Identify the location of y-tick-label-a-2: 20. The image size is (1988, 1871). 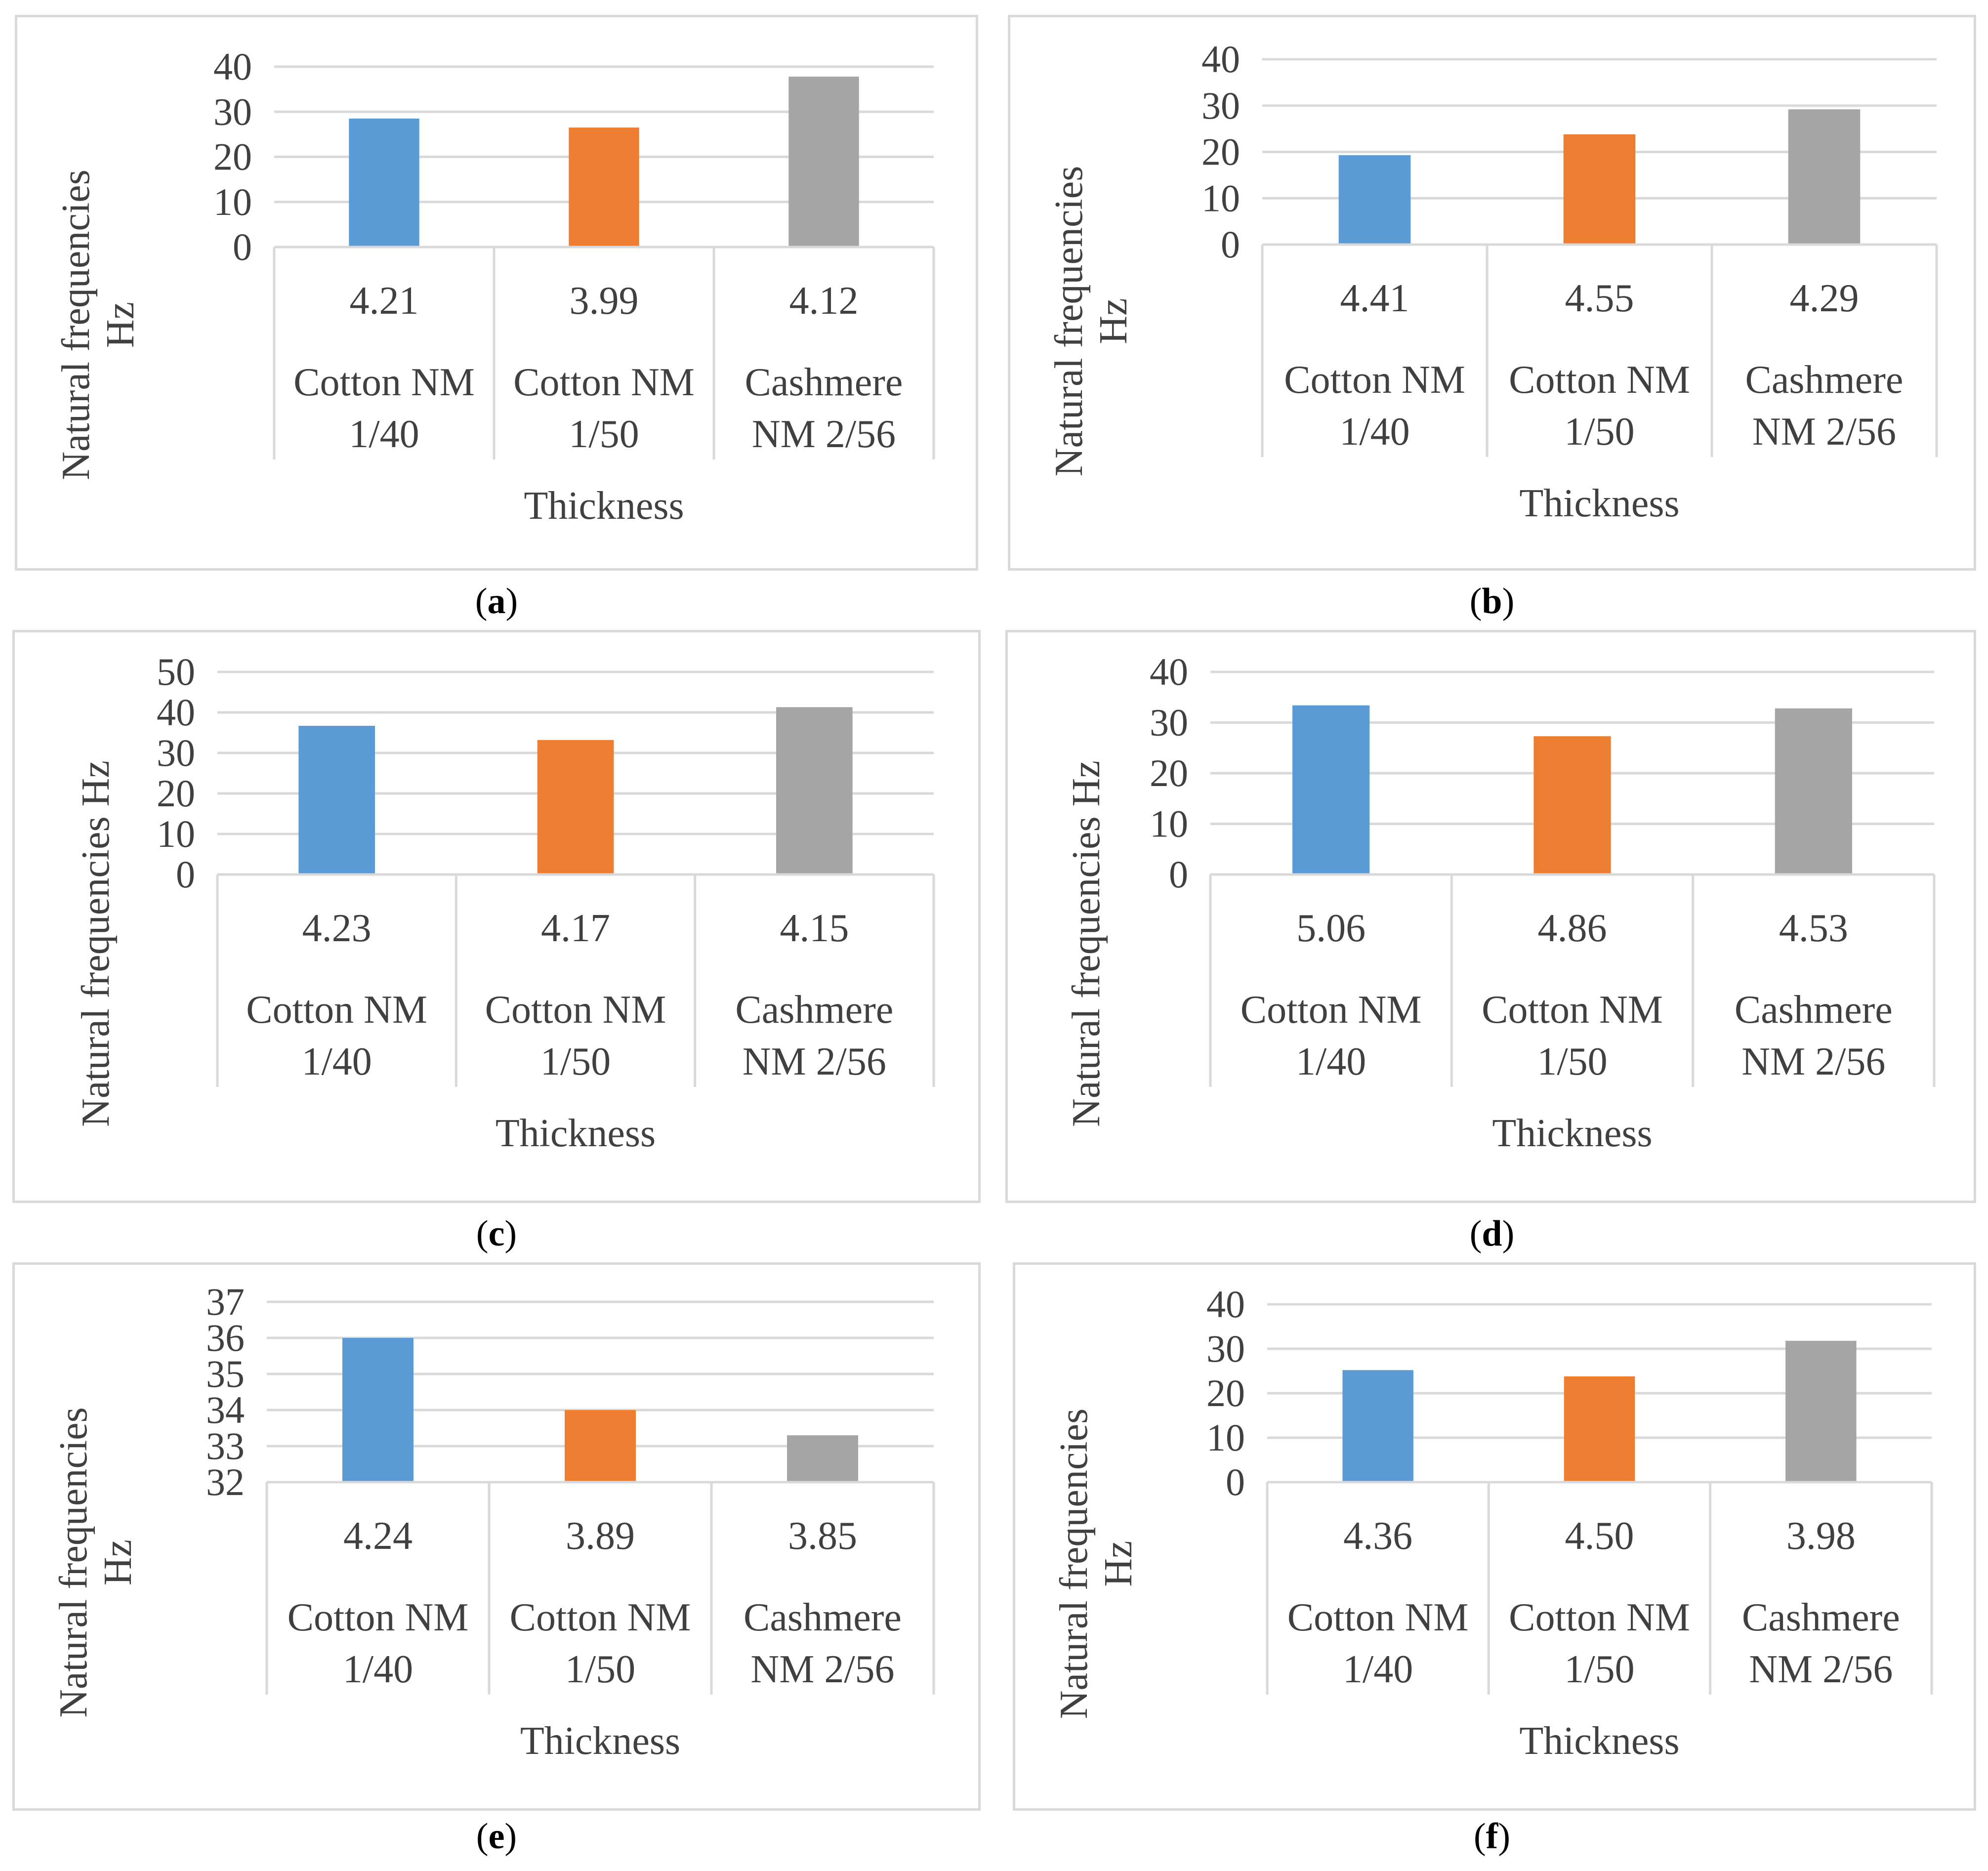
(233, 156).